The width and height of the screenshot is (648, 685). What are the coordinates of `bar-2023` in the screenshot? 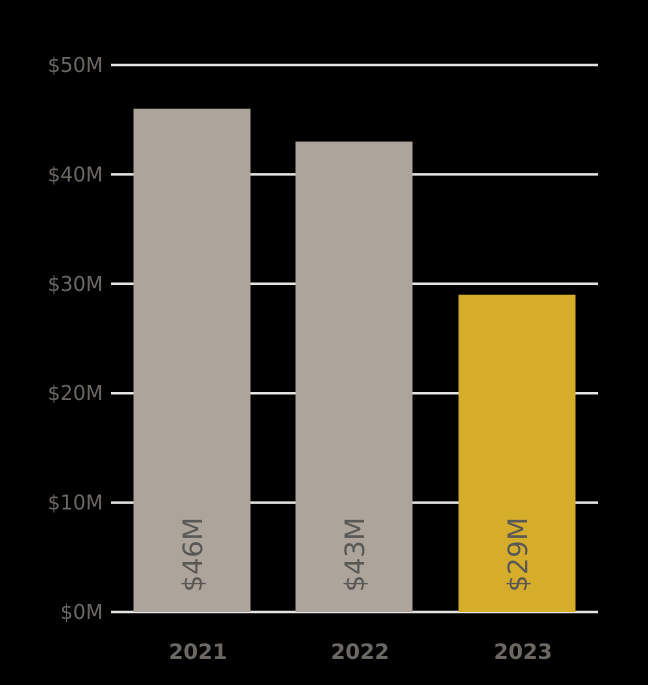 It's located at (517, 453).